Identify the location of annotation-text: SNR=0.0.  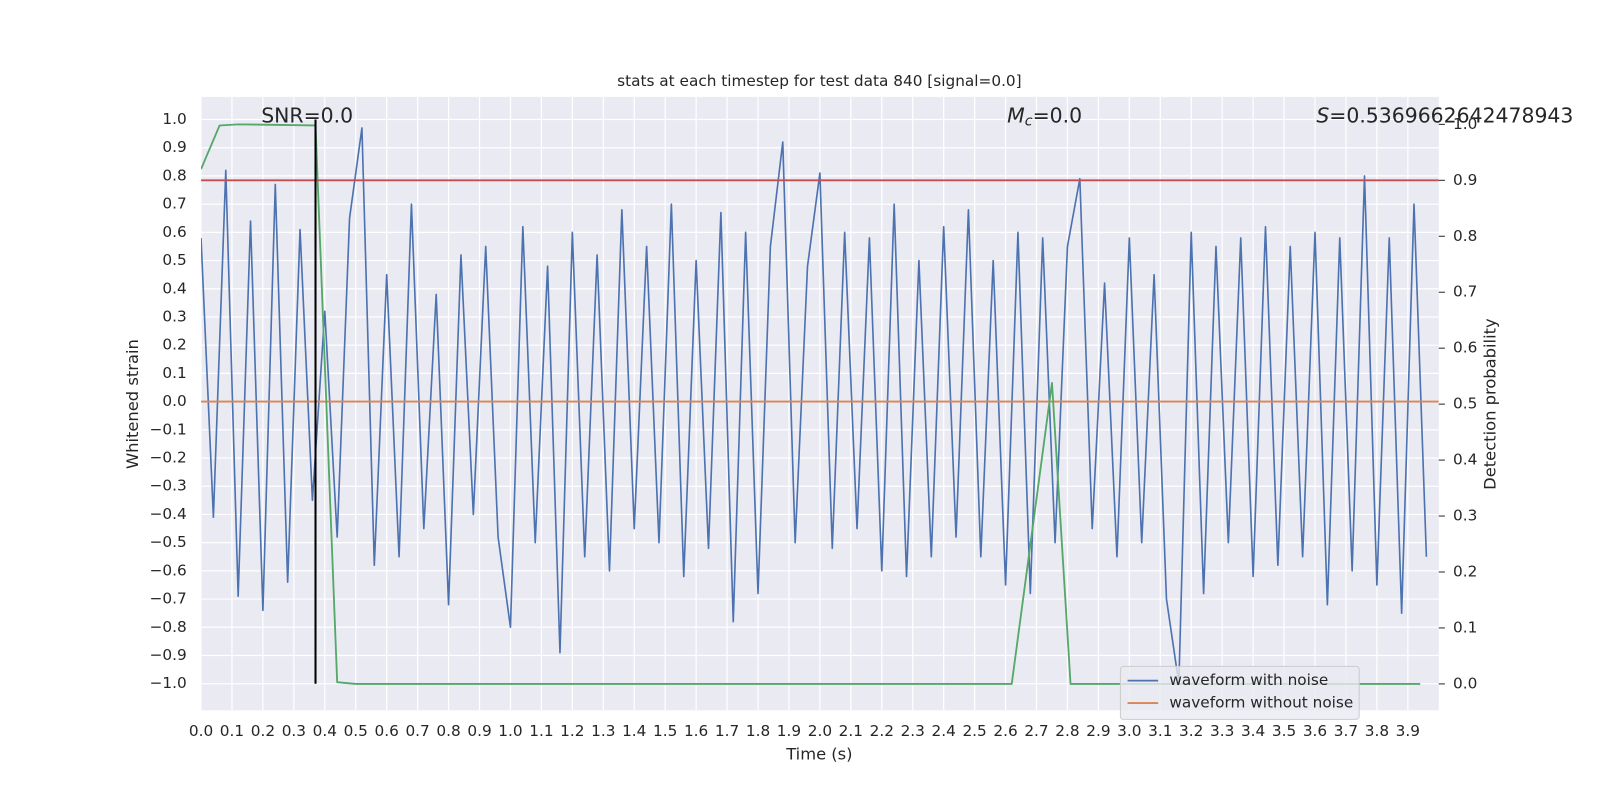
(307, 115).